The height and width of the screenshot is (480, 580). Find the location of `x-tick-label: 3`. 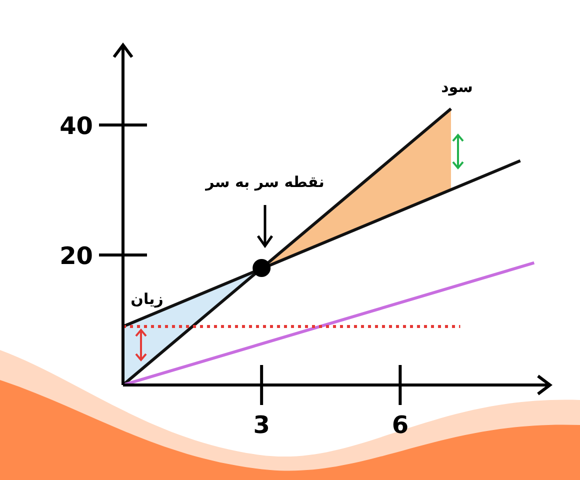

x-tick-label: 3 is located at coordinates (261, 425).